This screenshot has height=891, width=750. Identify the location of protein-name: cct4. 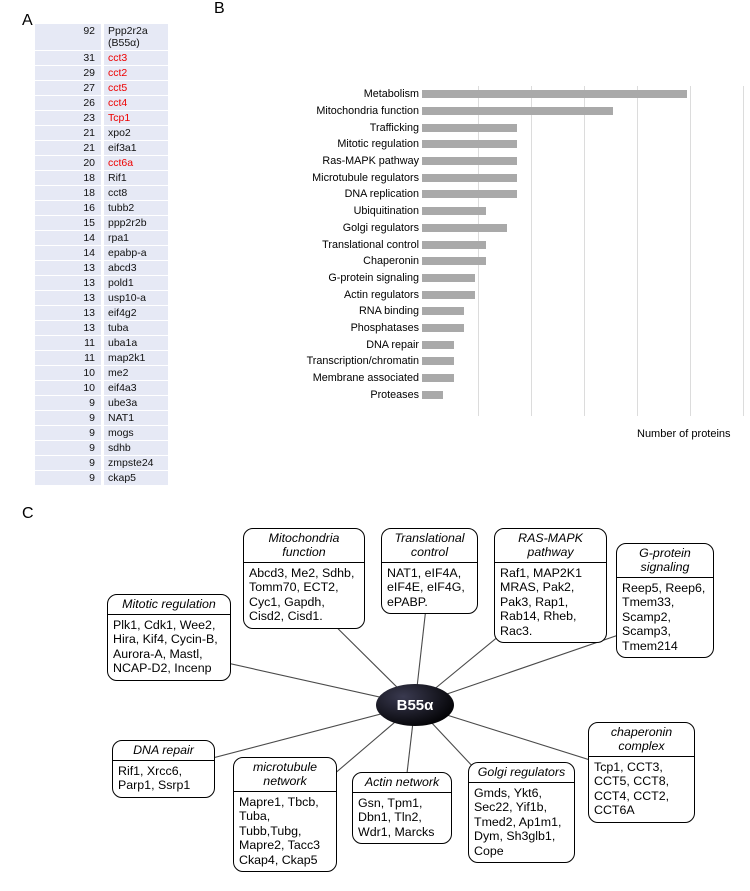
(136, 103).